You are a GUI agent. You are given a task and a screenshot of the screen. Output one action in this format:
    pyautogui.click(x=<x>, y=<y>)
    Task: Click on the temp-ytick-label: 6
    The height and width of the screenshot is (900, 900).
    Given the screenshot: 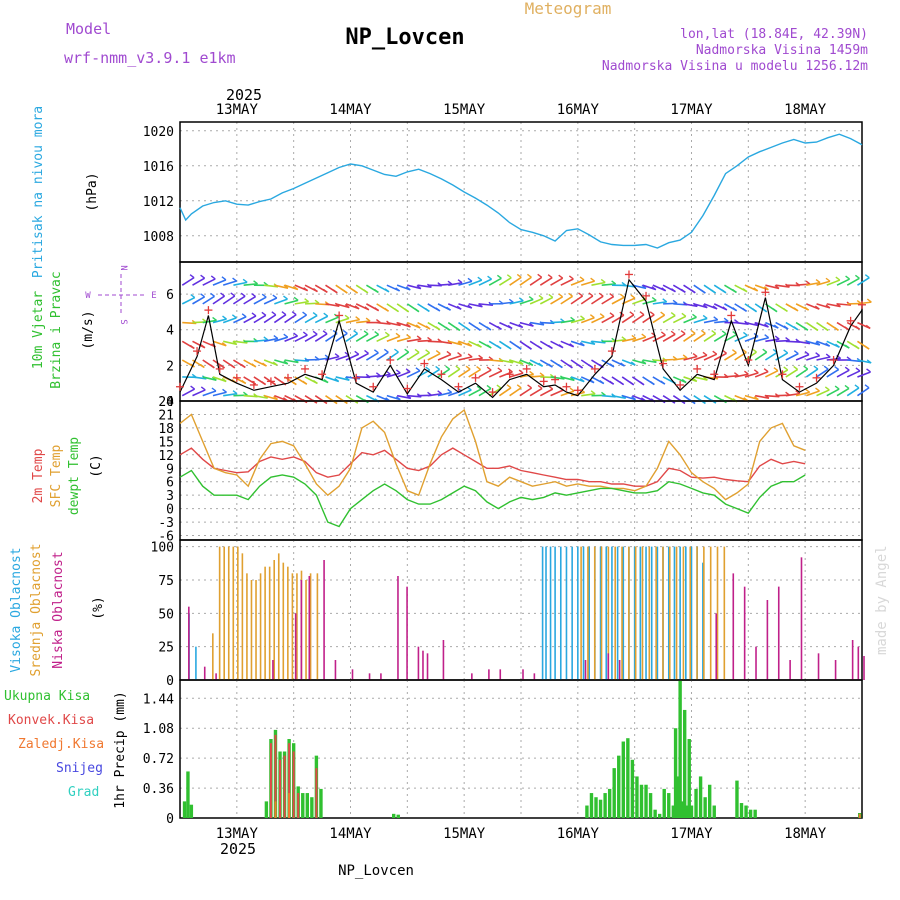 What is the action you would take?
    pyautogui.click(x=170, y=483)
    